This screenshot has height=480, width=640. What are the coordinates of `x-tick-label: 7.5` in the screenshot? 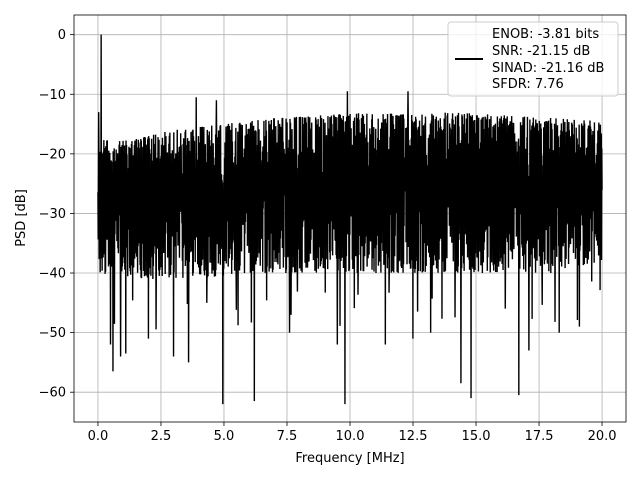 It's located at (287, 436).